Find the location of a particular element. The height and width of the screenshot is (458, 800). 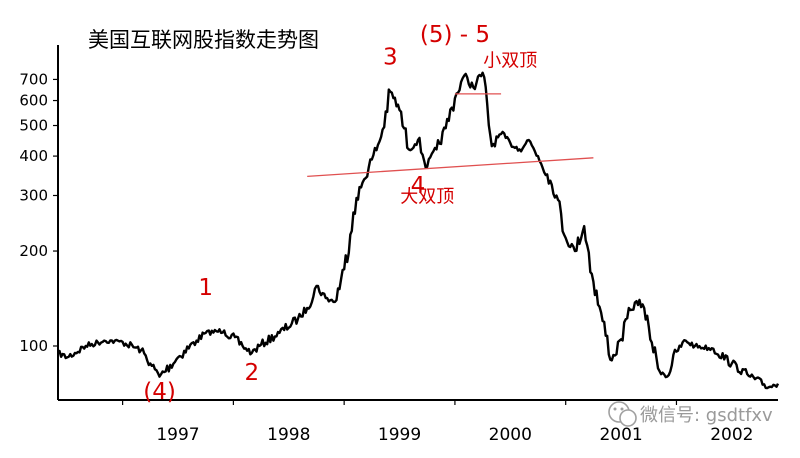

y-axis: 100 200 300 400 500 600 700 is located at coordinates (39, 222).